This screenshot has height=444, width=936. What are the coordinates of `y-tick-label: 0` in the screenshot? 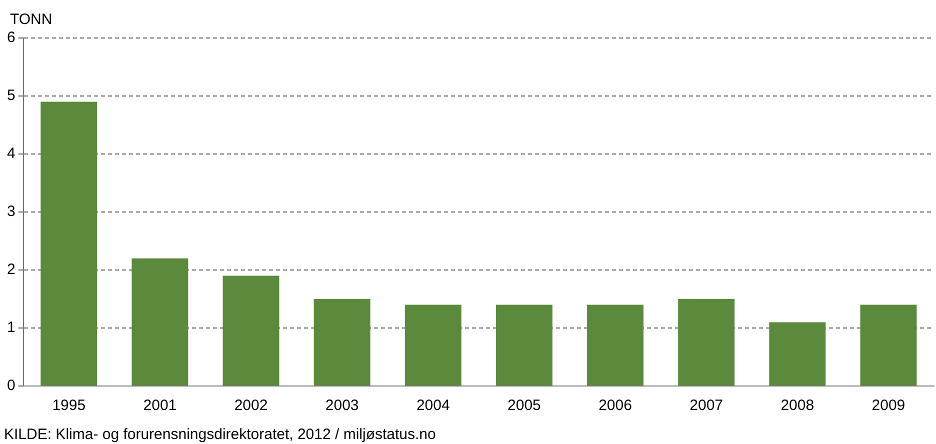 It's located at (11, 385).